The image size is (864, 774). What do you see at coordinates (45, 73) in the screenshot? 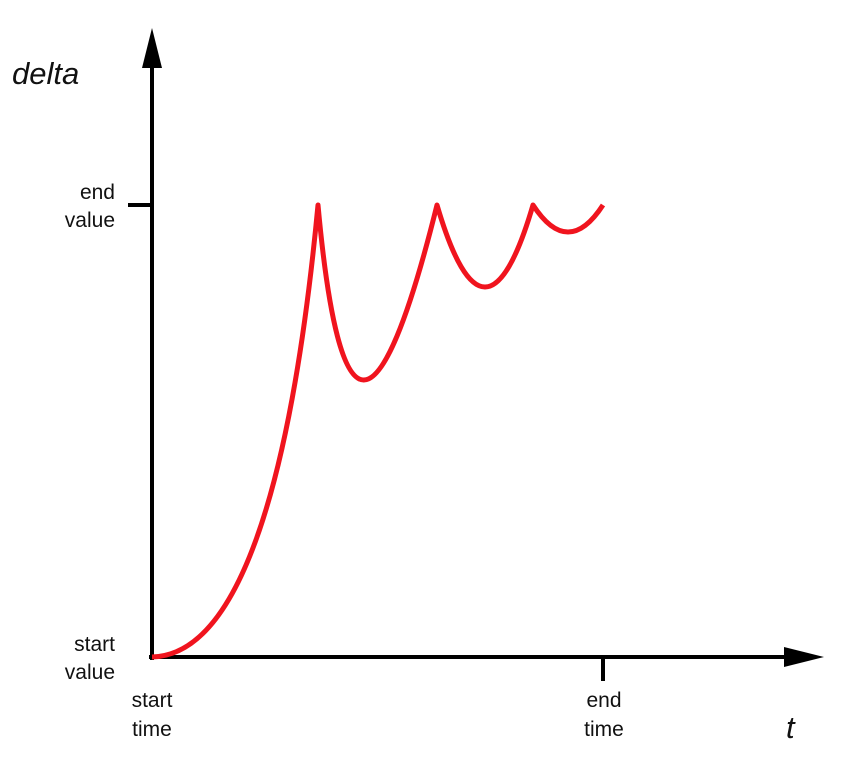
I see `y-axis-title: delta` at bounding box center [45, 73].